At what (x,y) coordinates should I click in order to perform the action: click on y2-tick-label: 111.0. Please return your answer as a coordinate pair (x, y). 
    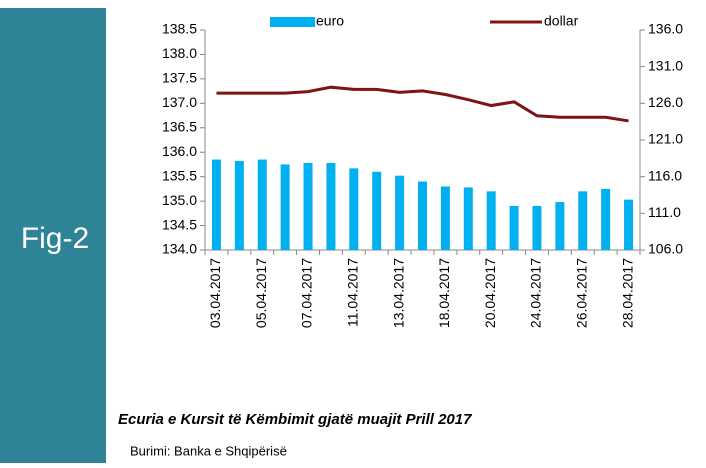
    Looking at the image, I should click on (664, 212).